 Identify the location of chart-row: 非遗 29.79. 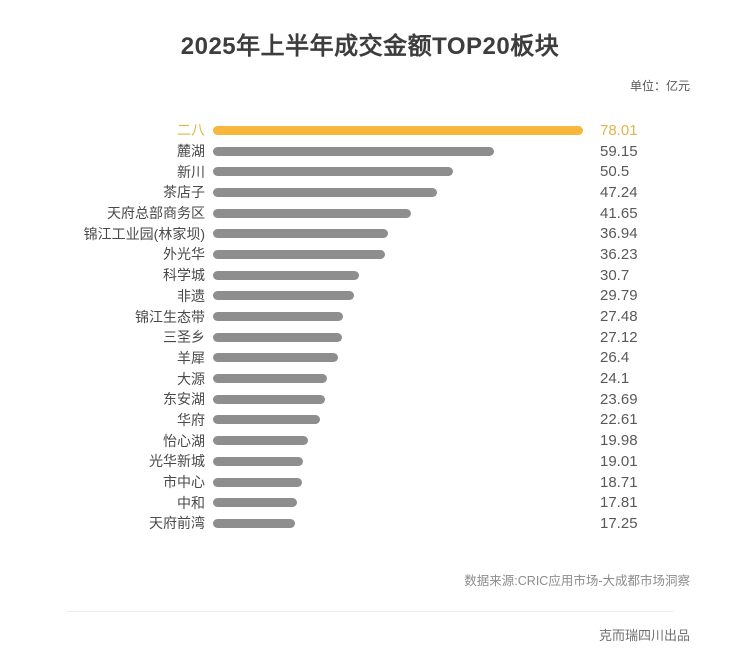
(370, 296).